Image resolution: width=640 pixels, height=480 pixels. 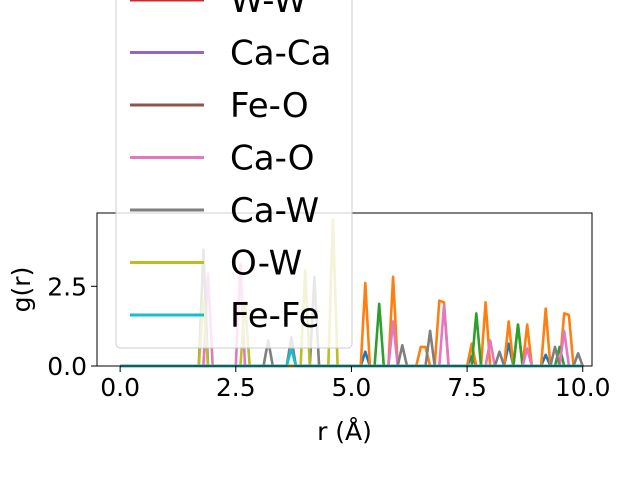 I want to click on x-axis: 0.0 2.5 5.0 7.5 10.0, so click(x=355, y=384).